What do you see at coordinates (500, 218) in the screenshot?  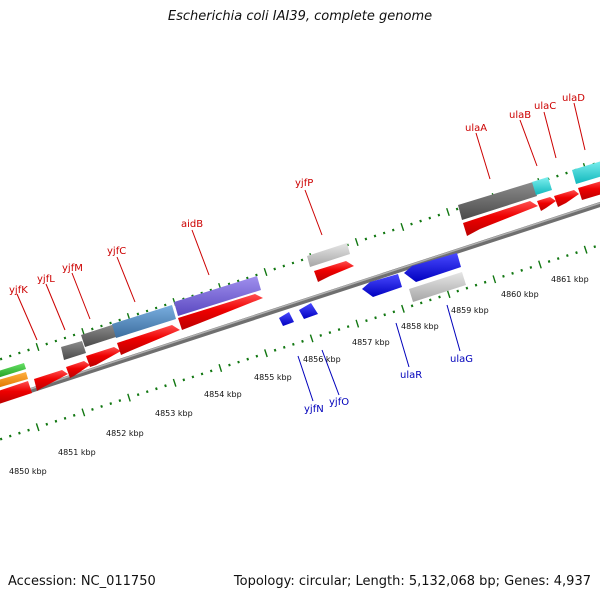 I see `gene-arrow-ulaA` at bounding box center [500, 218].